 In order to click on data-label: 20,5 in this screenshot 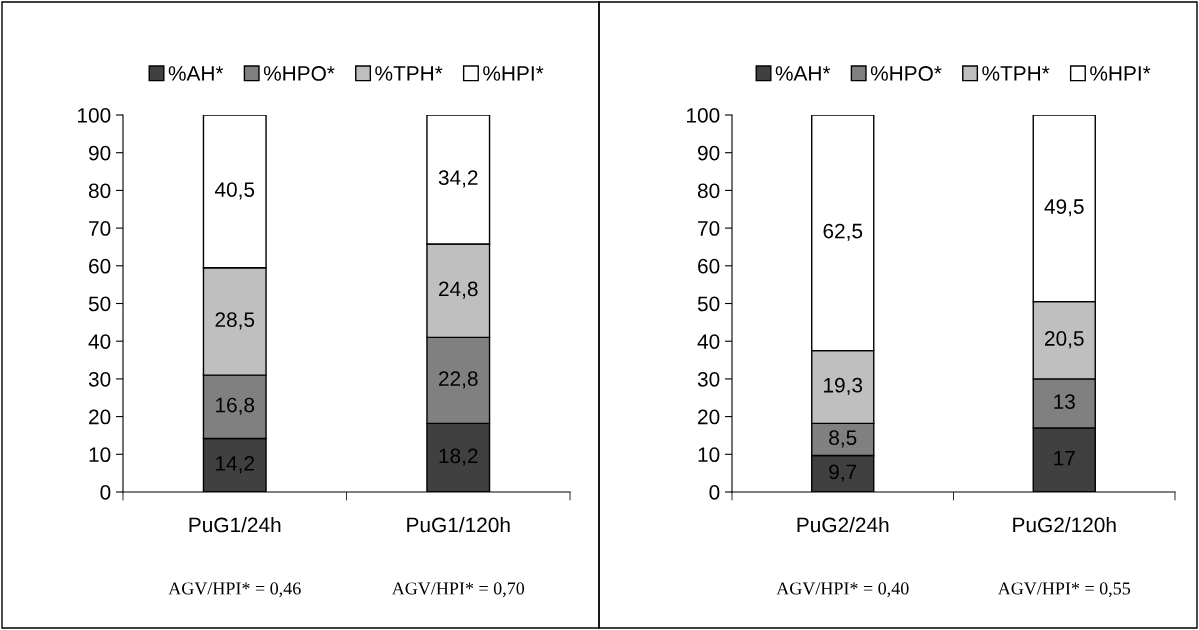, I will do `click(1064, 340)`.